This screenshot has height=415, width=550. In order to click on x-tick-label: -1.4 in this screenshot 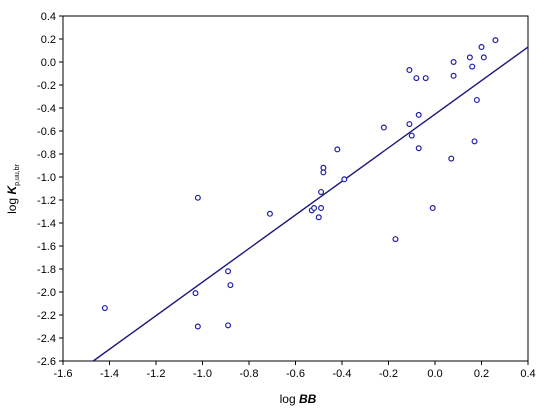, I will do `click(109, 374)`.